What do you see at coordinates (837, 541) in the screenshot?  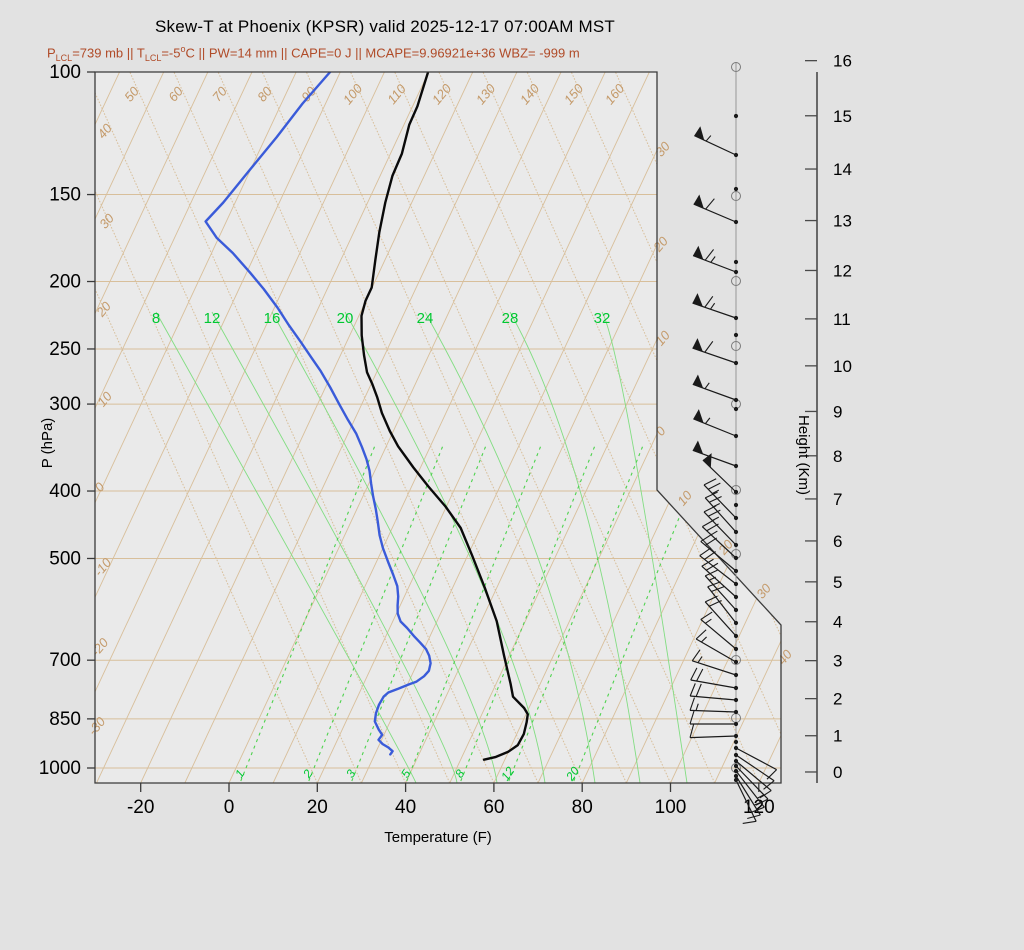 I see `svg-text: 6` at bounding box center [837, 541].